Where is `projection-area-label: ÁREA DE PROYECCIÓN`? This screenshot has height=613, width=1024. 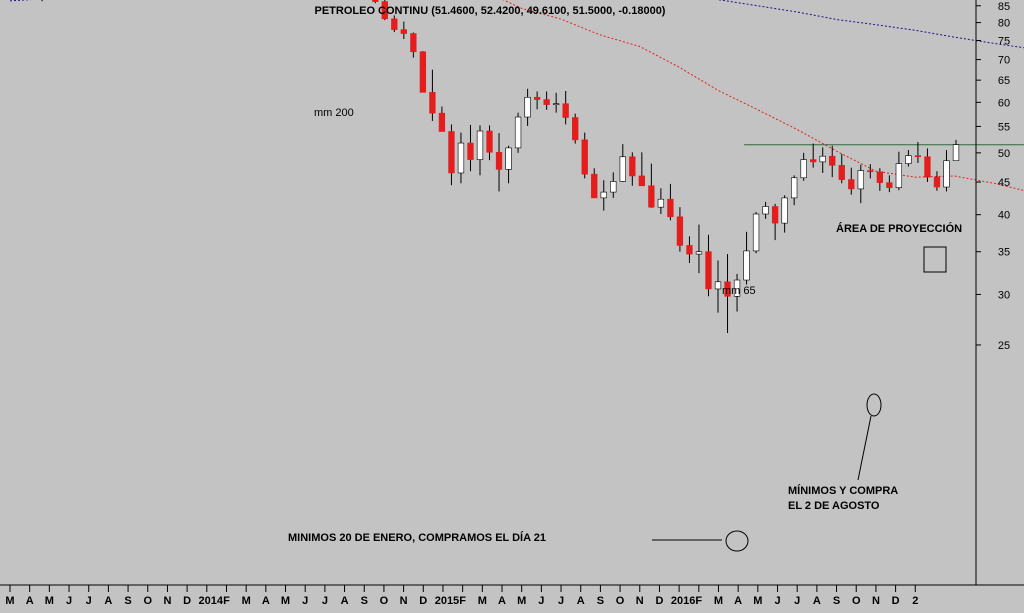
projection-area-label: ÁREA DE PROYECCIÓN is located at coordinates (899, 228).